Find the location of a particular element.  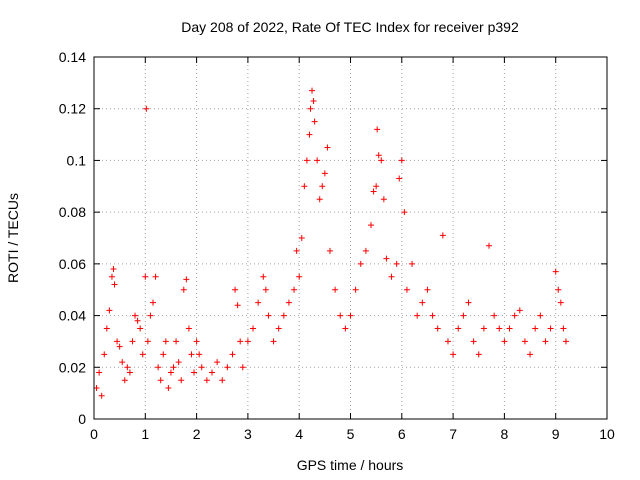

x-tick-label: 3 is located at coordinates (248, 434).